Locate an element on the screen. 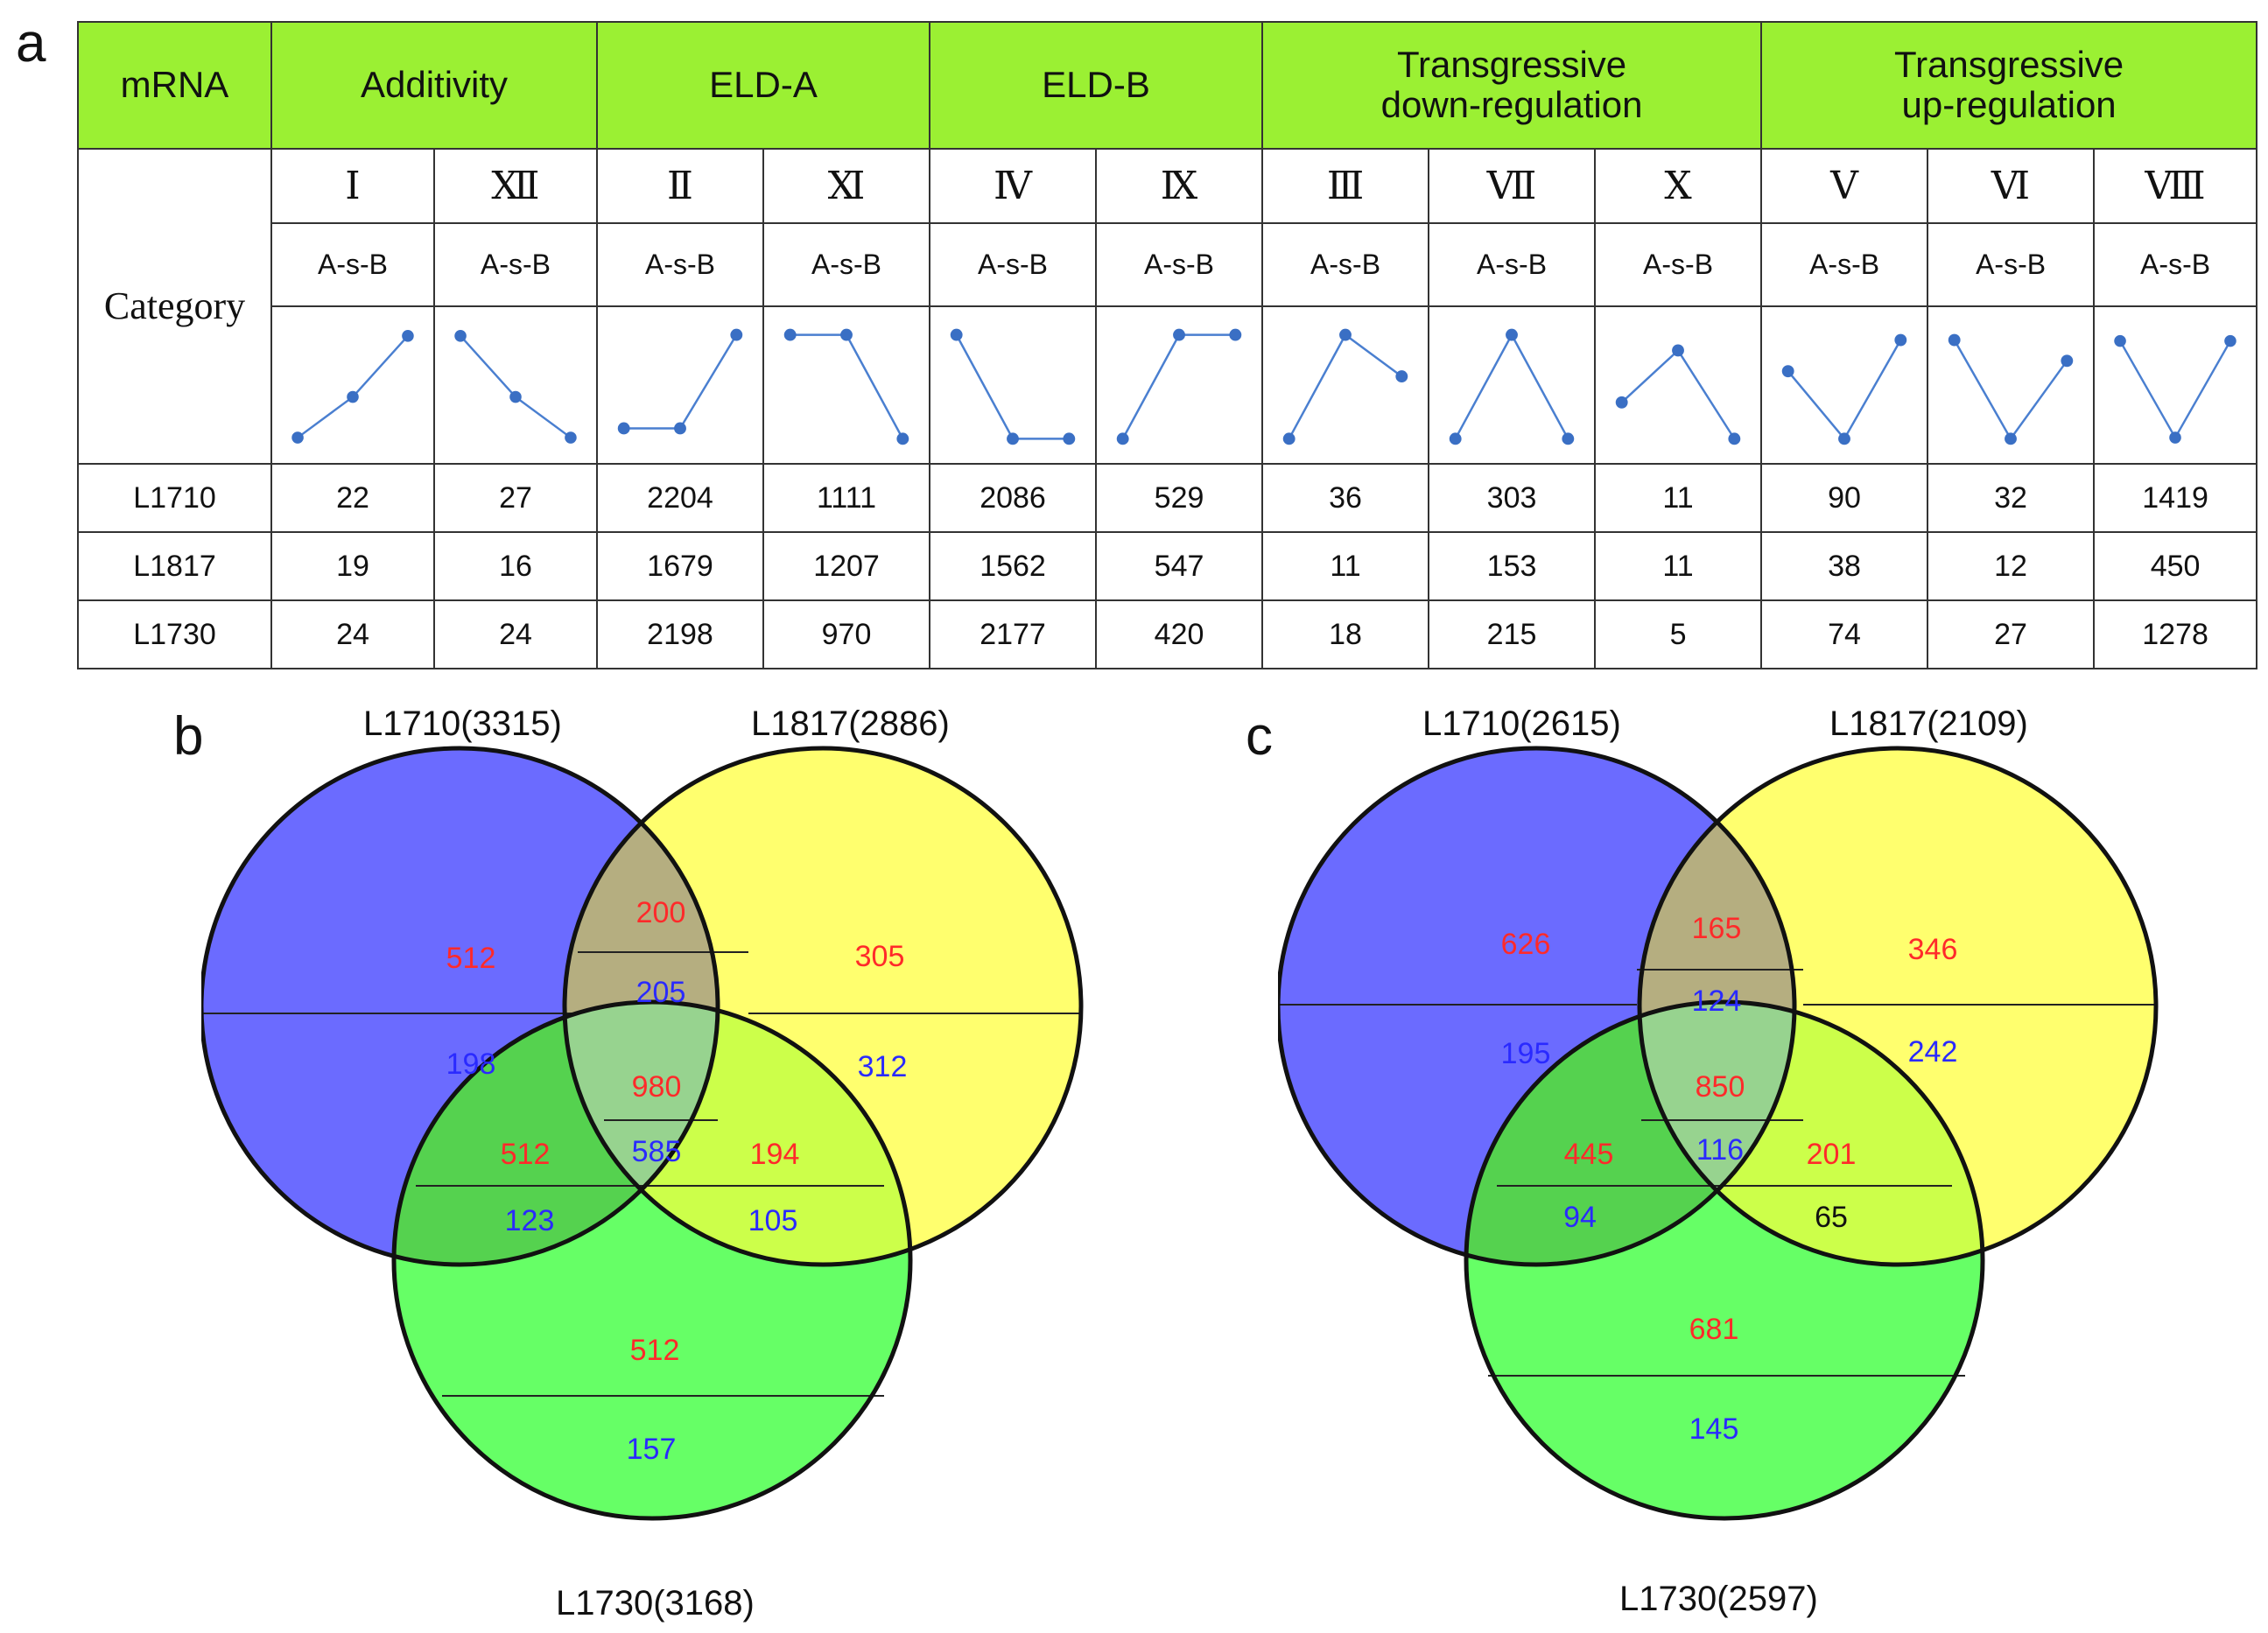  table-cell: 1207 is located at coordinates (846, 566).